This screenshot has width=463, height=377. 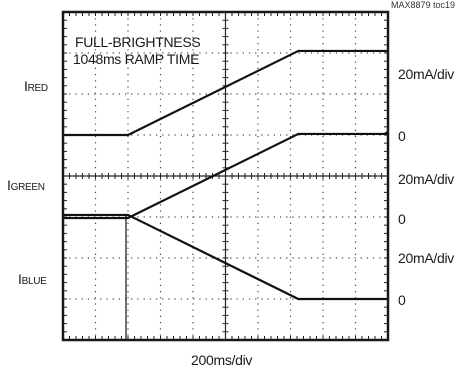 I want to click on trace-blue-scale: 20mA/div, so click(x=426, y=258).